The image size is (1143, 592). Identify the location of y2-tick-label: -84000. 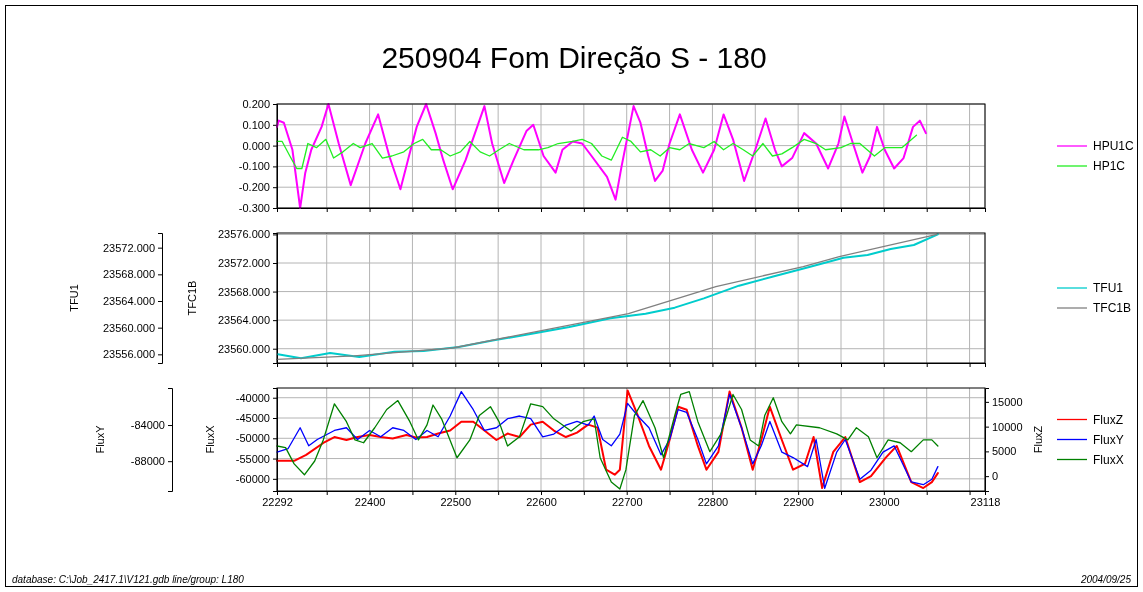
(147, 425).